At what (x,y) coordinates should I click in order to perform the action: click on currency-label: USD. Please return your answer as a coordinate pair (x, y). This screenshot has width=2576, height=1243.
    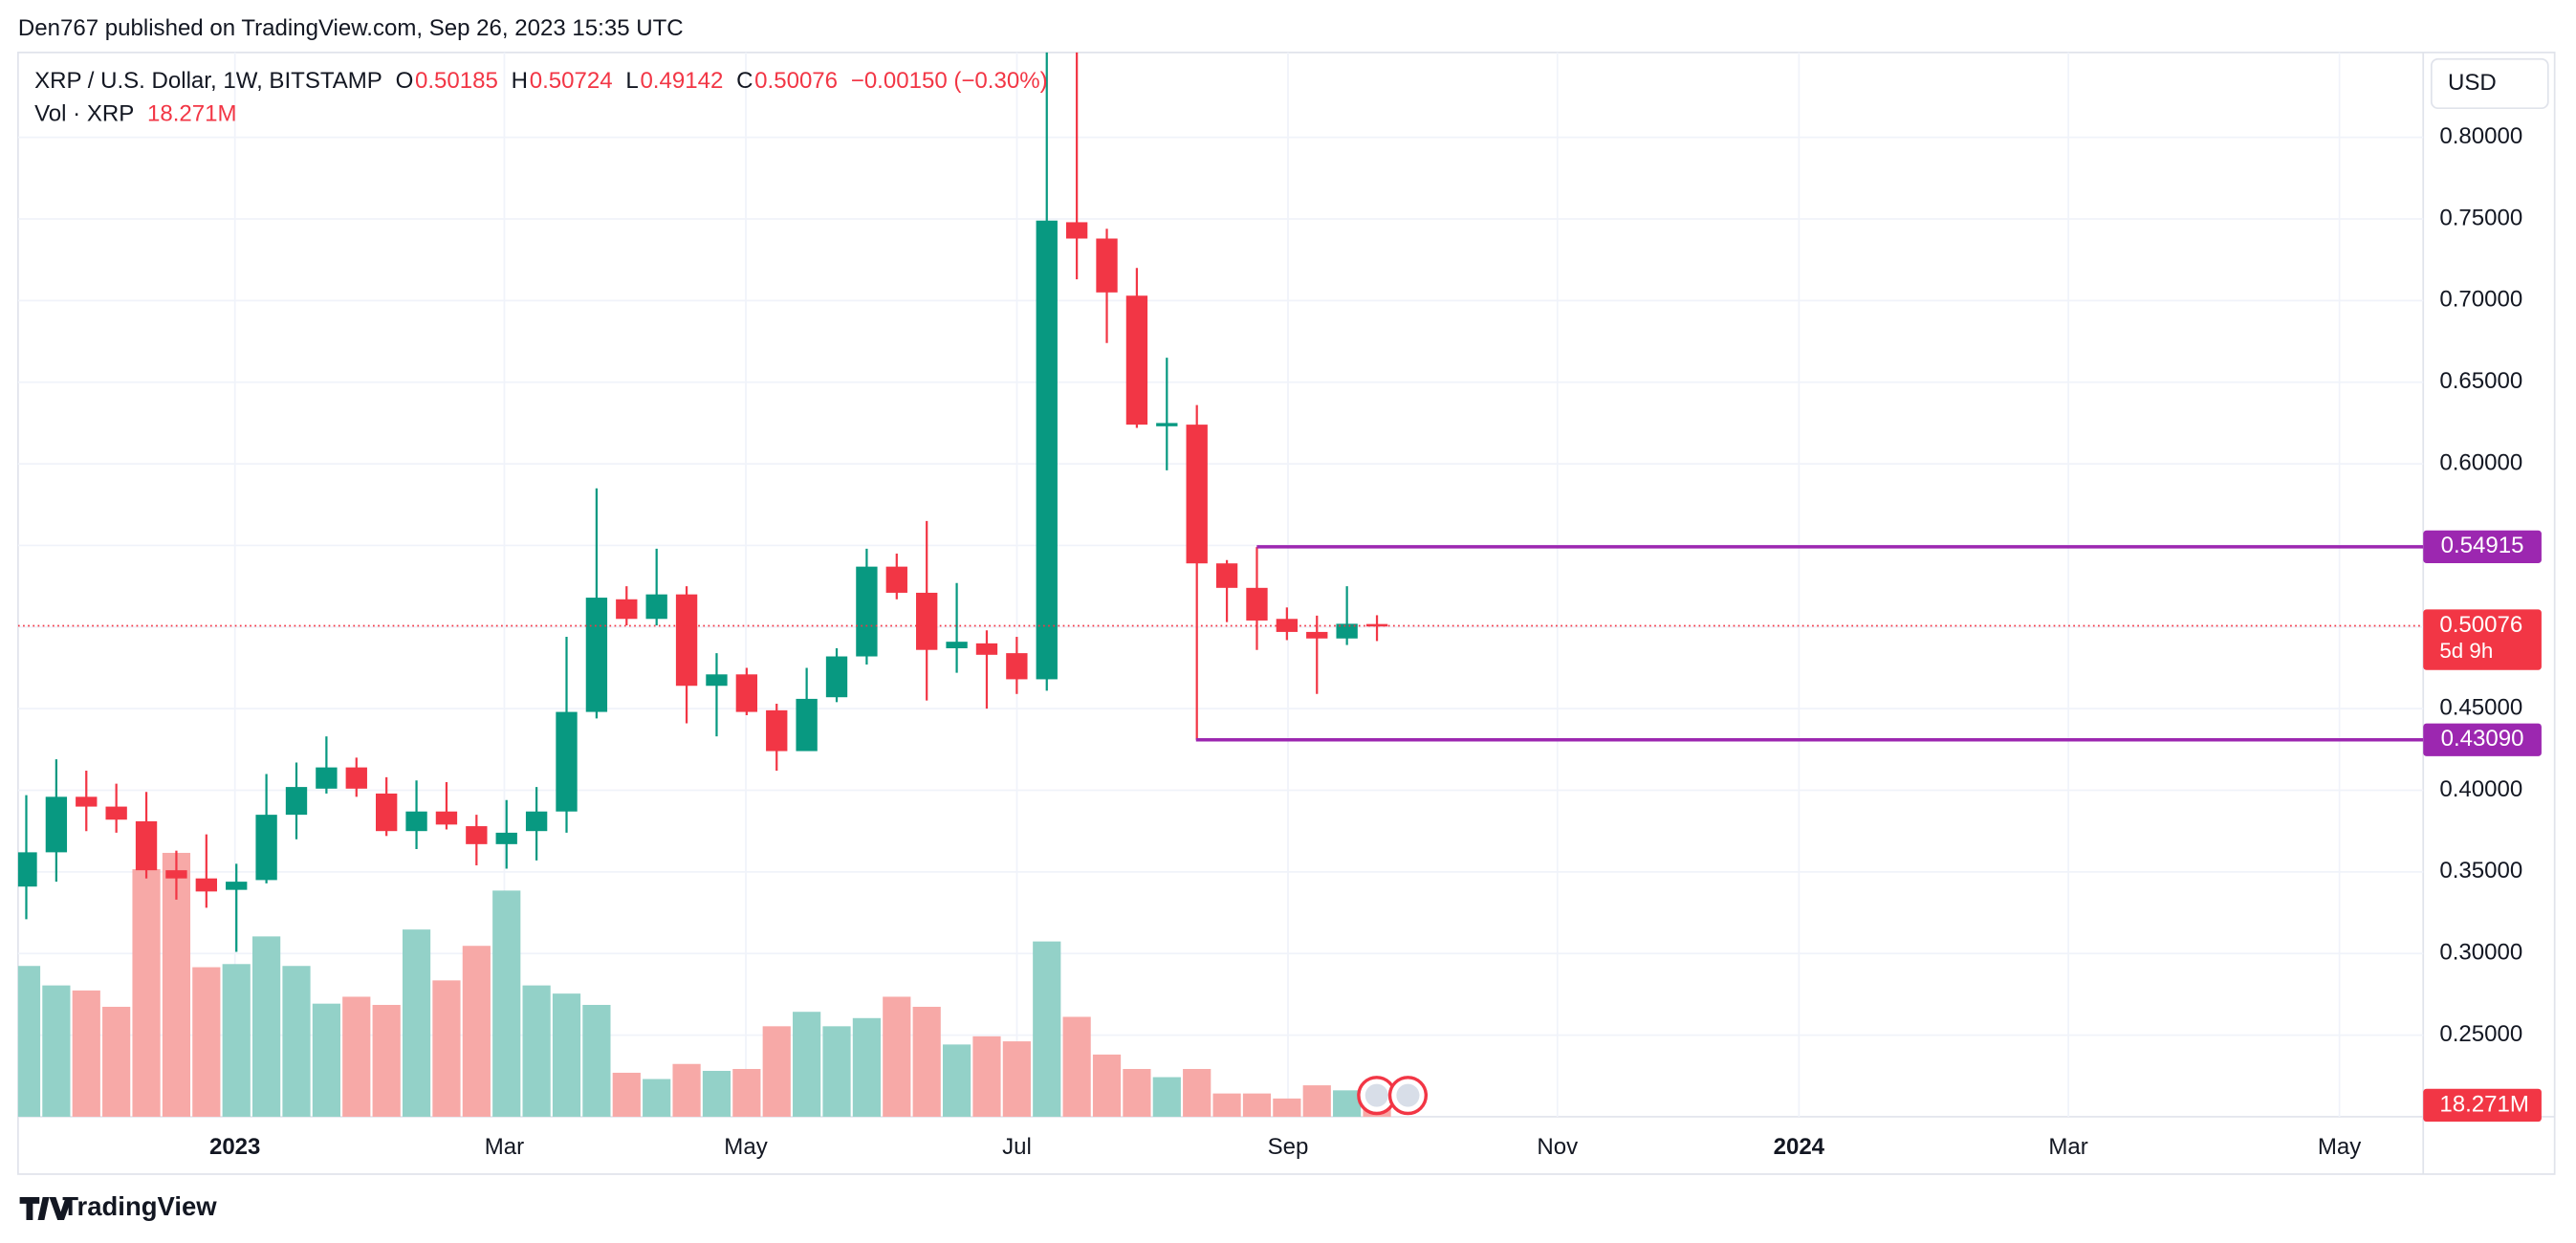
    Looking at the image, I should click on (2472, 83).